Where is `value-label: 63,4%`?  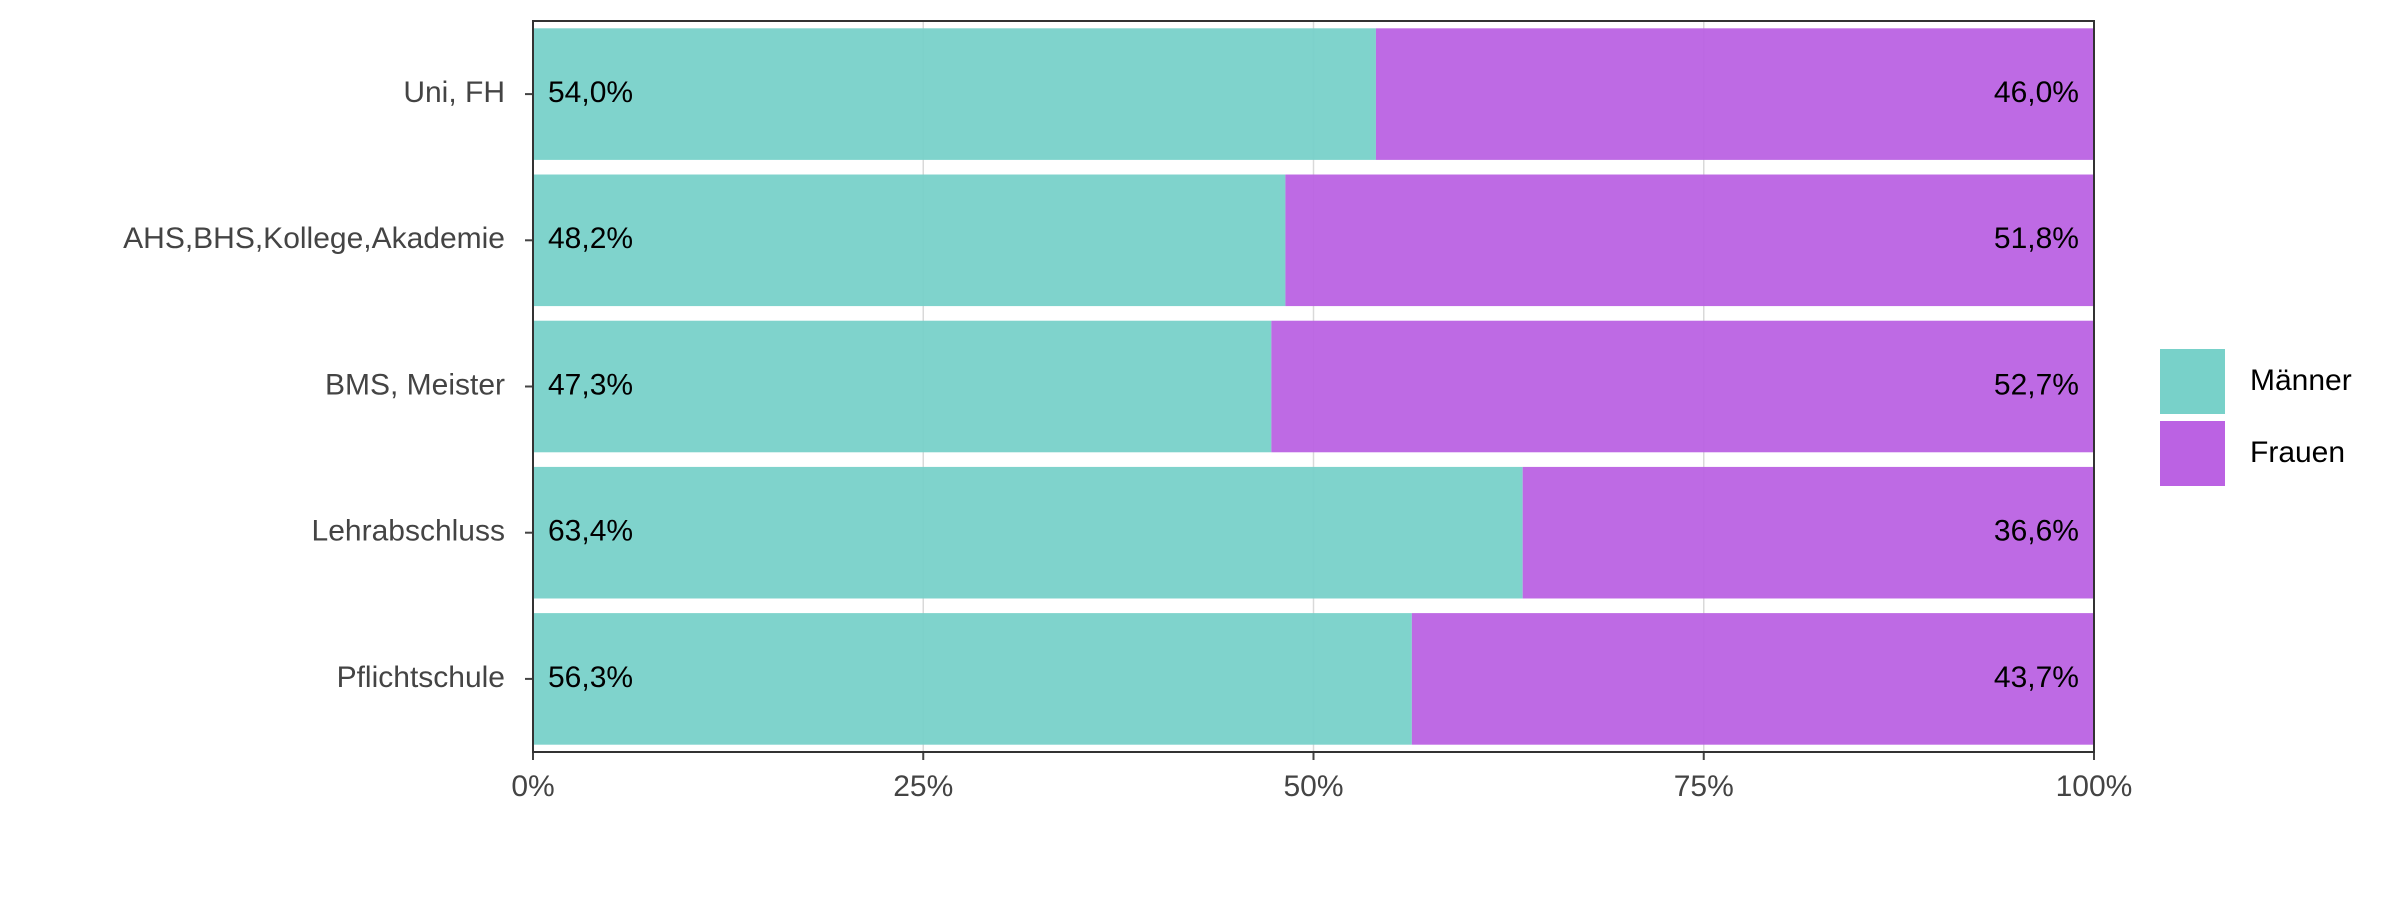
value-label: 63,4% is located at coordinates (590, 531).